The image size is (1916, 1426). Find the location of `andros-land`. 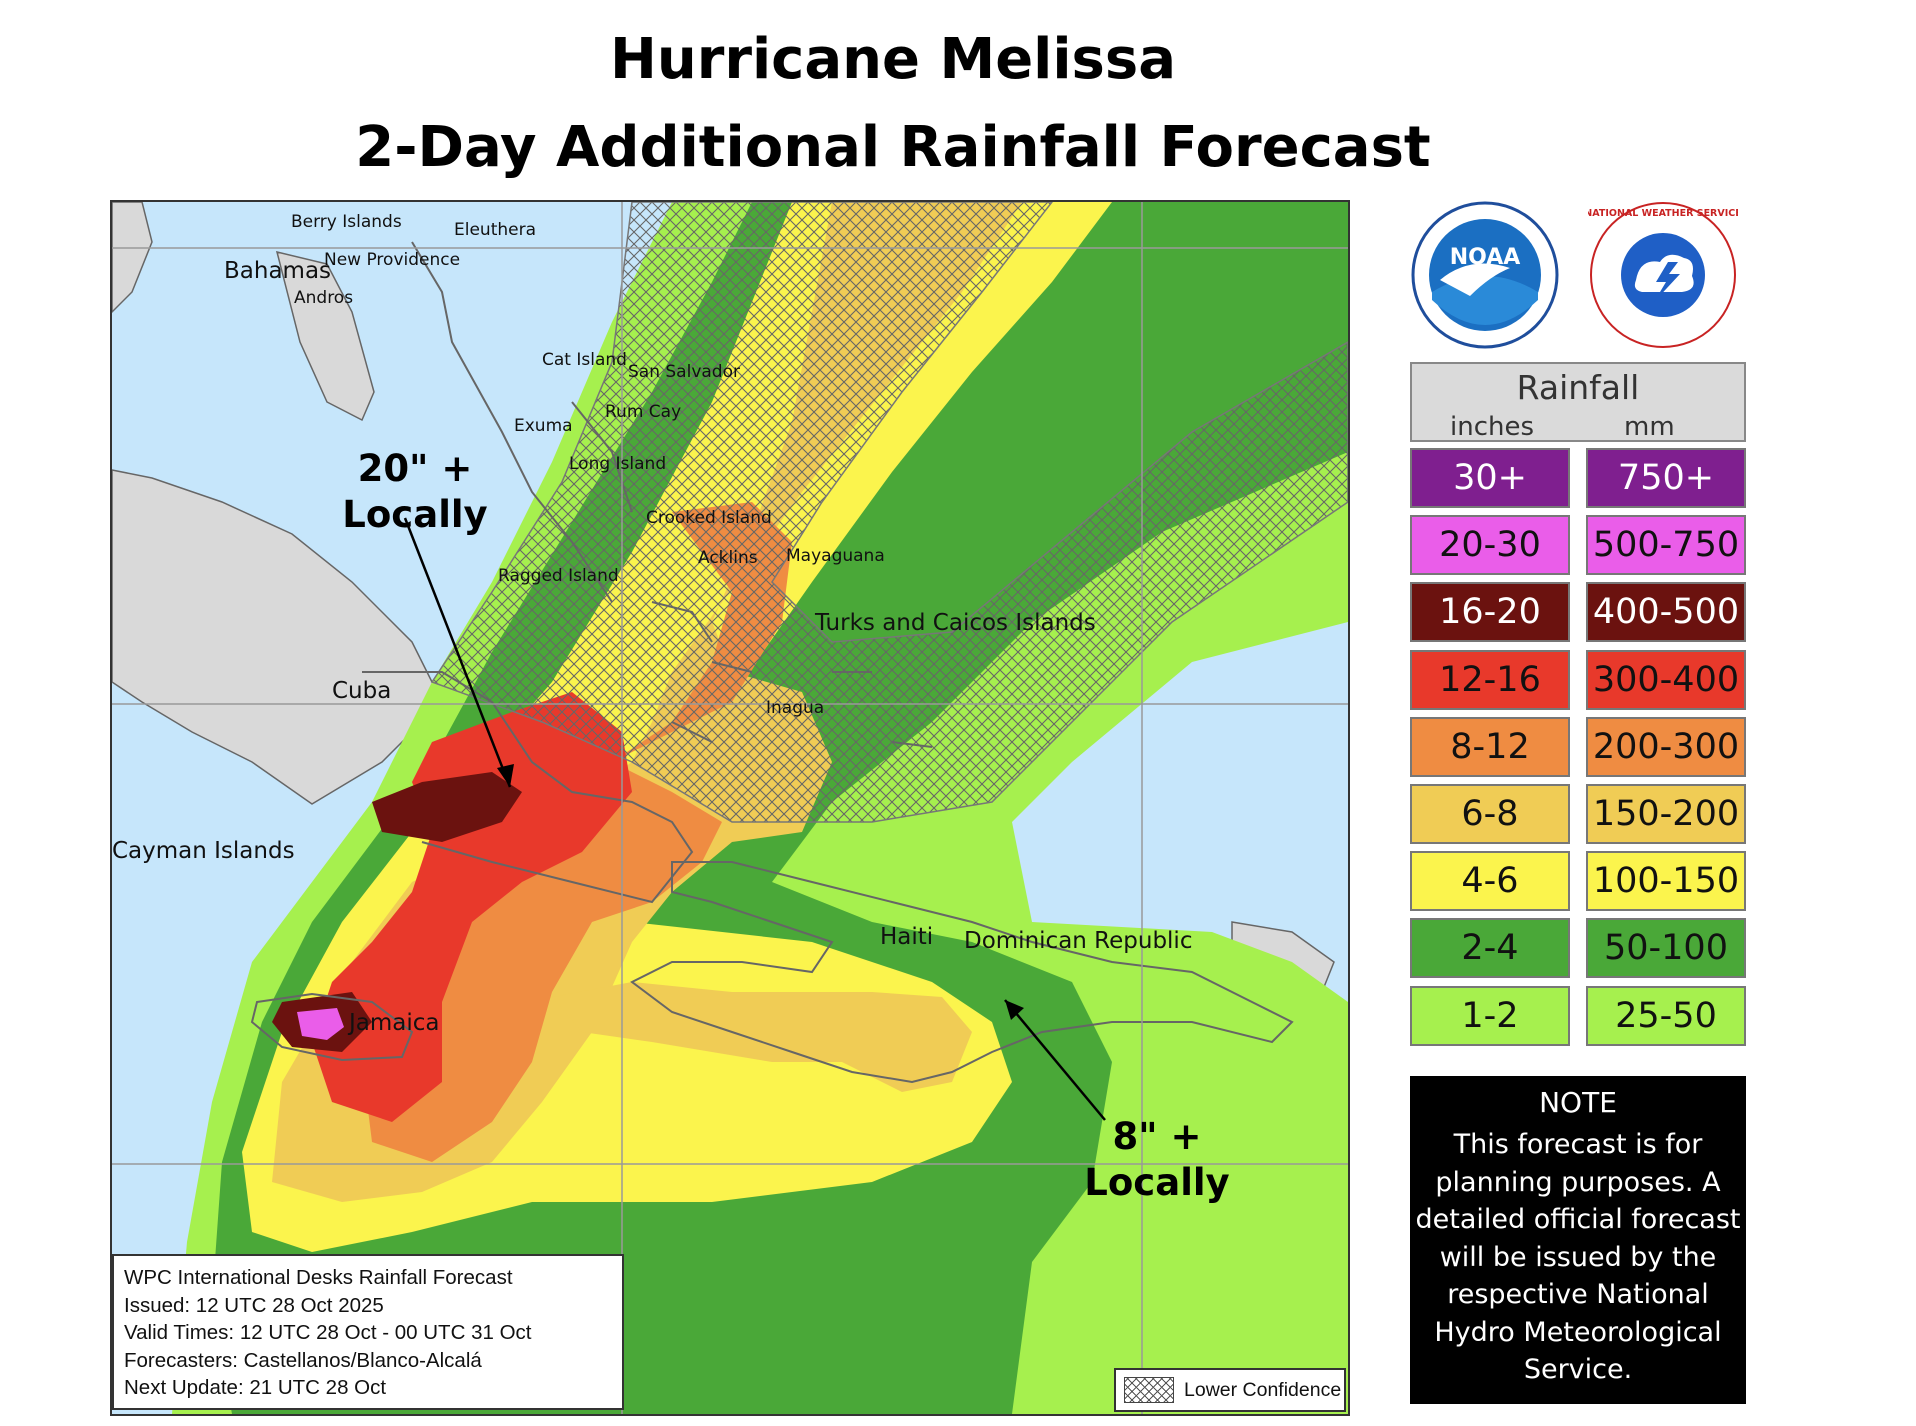

andros-land is located at coordinates (325, 336).